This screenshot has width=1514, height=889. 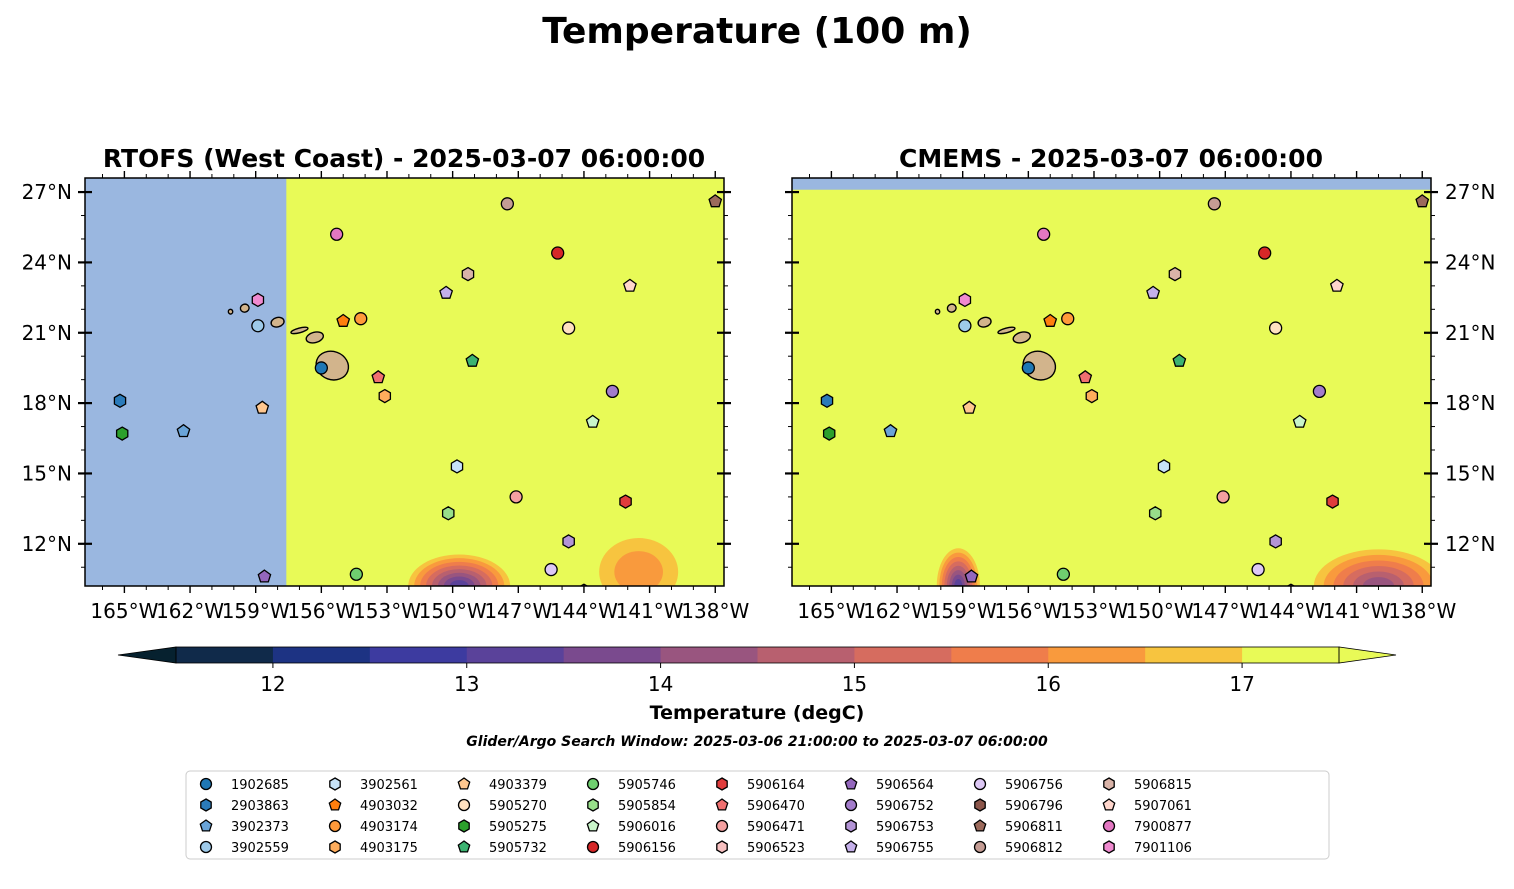 I want to click on colorbar-tick-label: 17, so click(x=1241, y=684).